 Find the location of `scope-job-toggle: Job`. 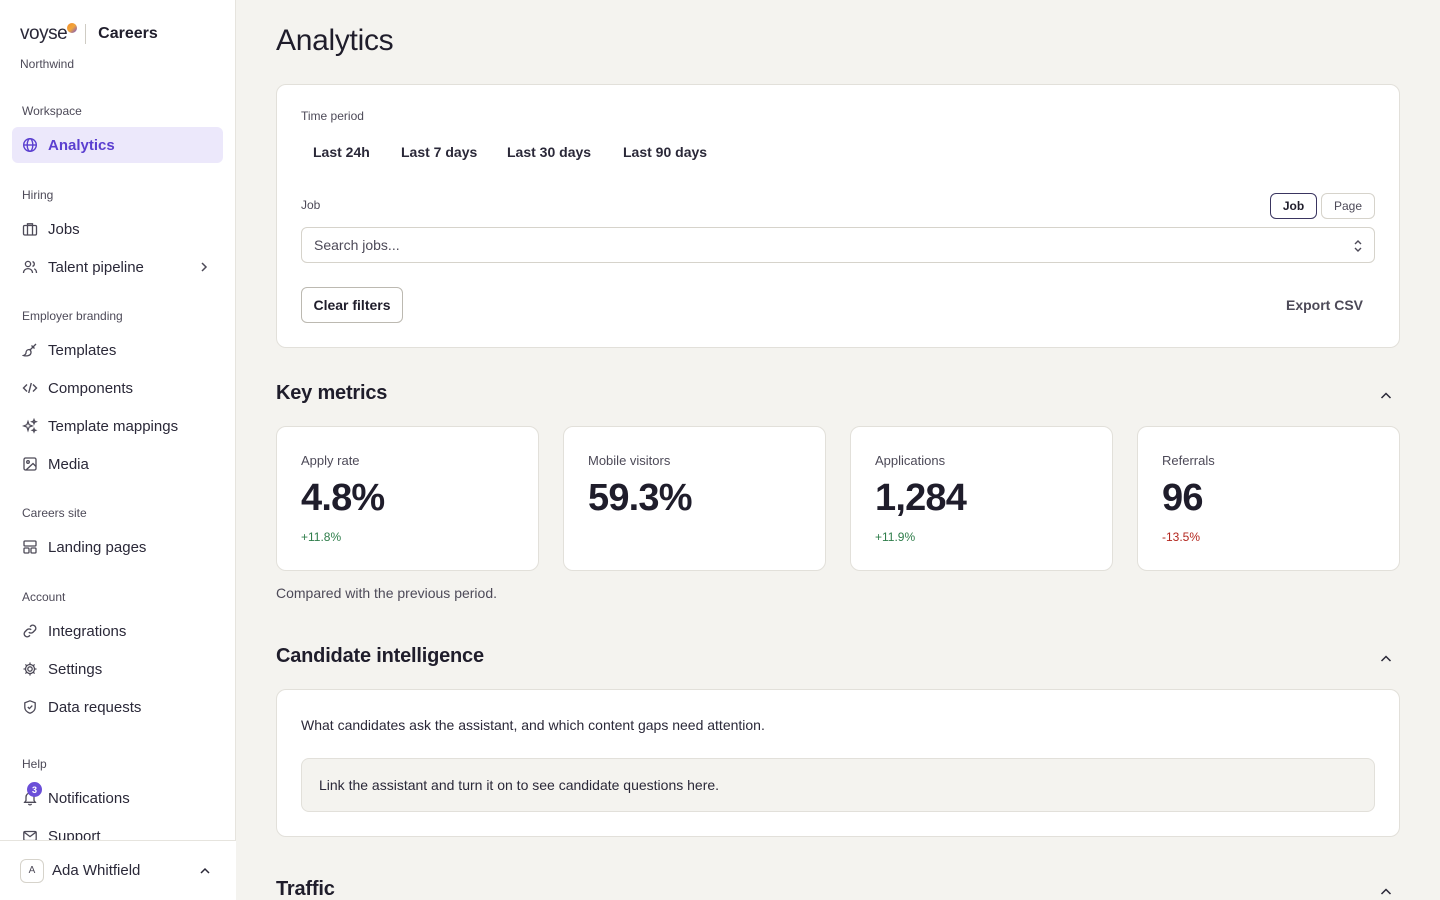

scope-job-toggle: Job is located at coordinates (1293, 206).